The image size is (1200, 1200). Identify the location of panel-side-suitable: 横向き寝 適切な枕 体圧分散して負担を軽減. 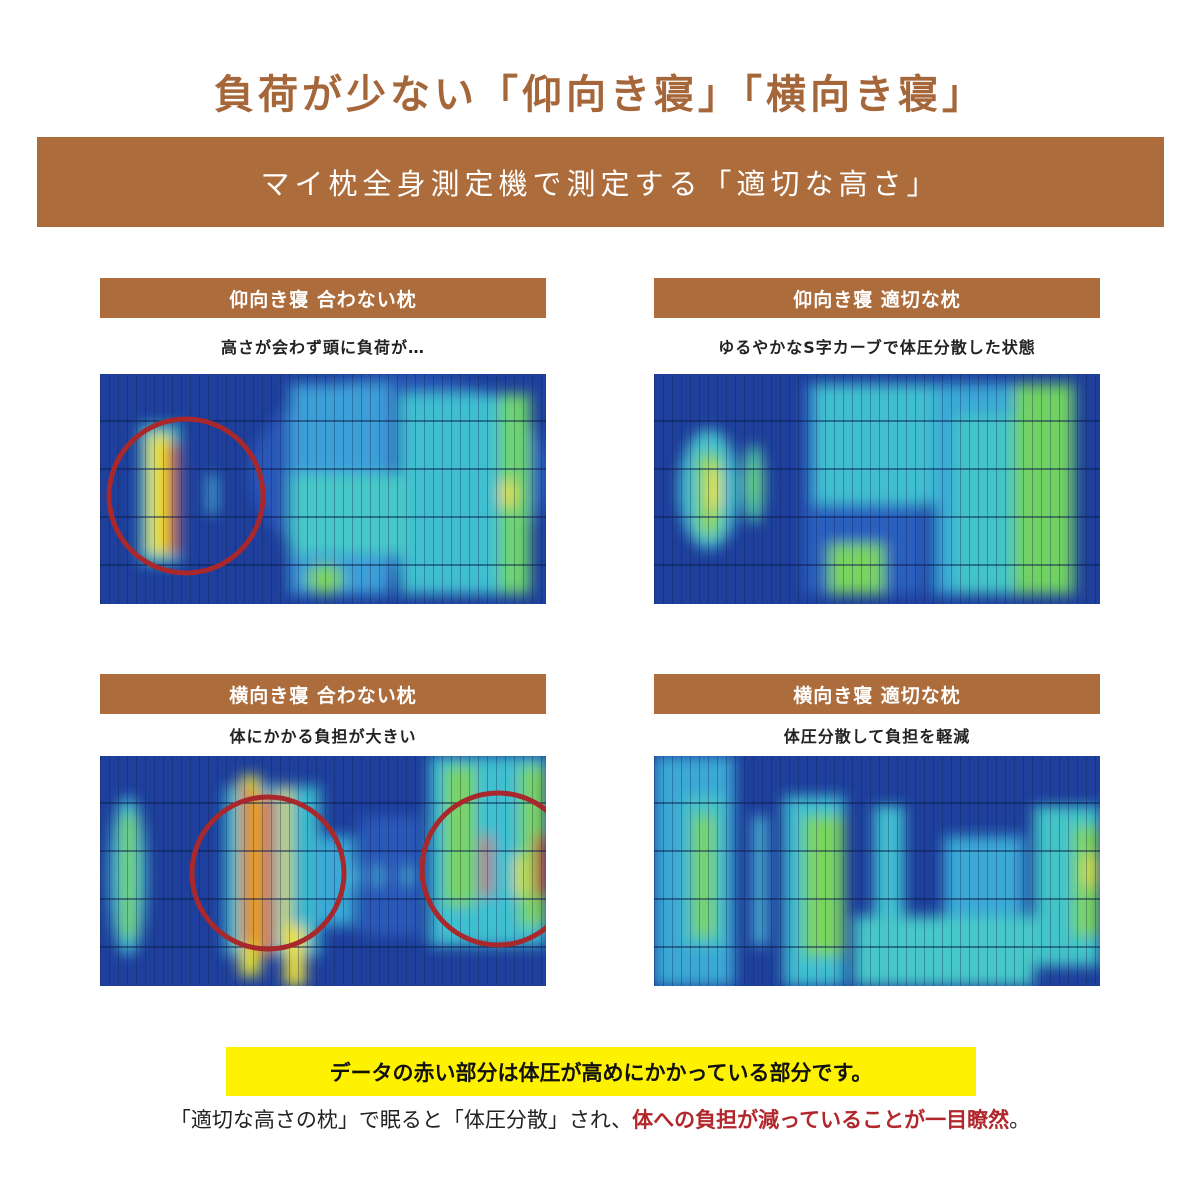
(877, 830).